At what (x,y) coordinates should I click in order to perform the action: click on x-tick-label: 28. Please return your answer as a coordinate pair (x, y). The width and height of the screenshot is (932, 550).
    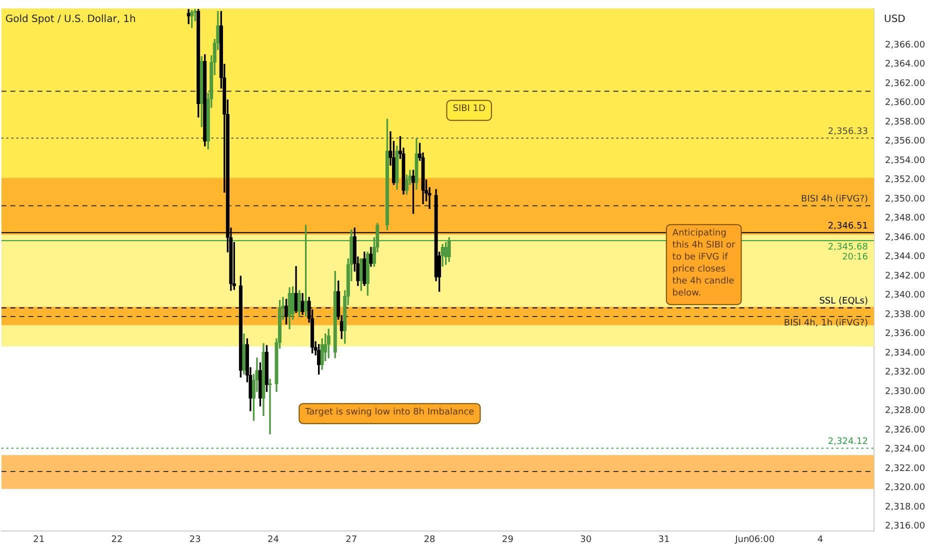
    Looking at the image, I should click on (430, 539).